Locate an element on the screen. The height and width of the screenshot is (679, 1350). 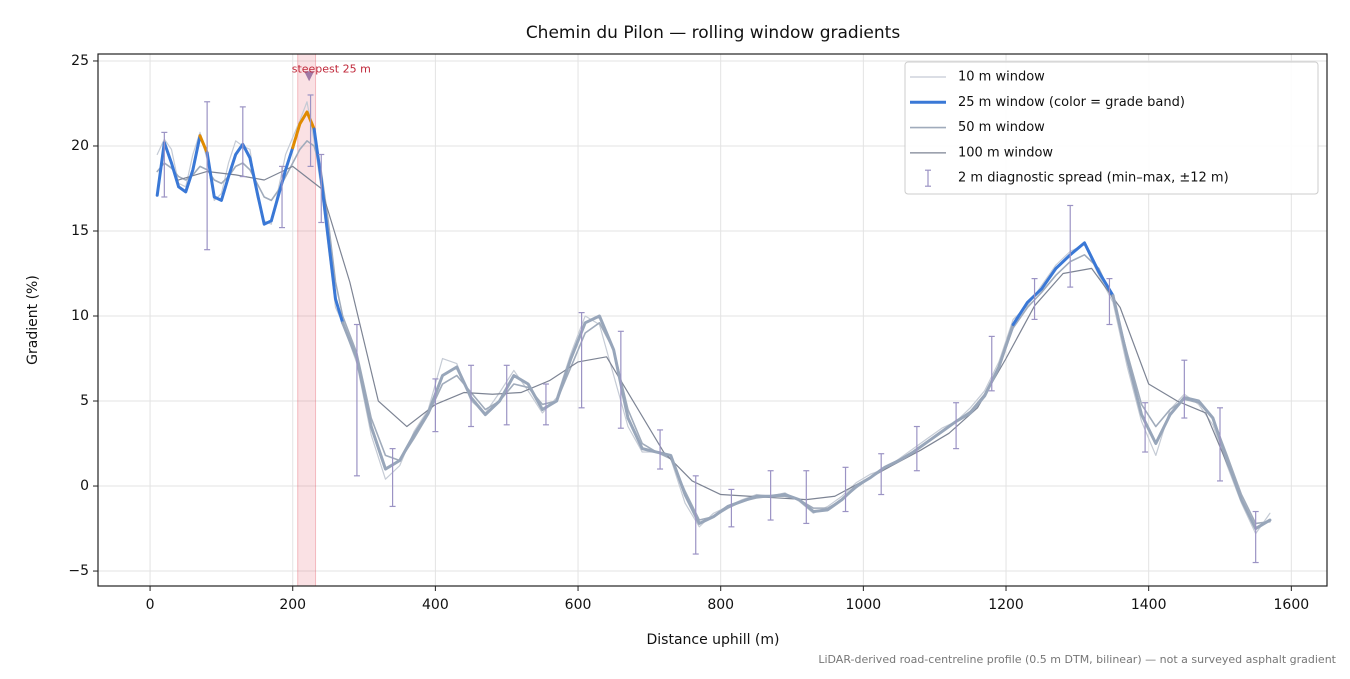
x-tick-label: 600 is located at coordinates (578, 605).